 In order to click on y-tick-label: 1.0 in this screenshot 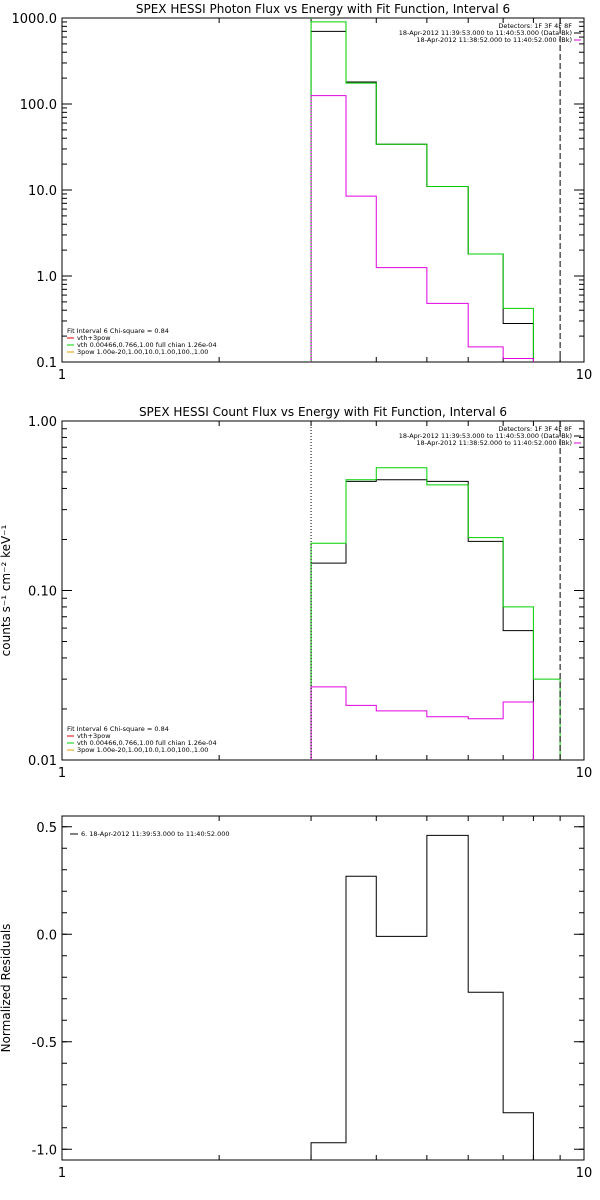, I will do `click(46, 277)`.